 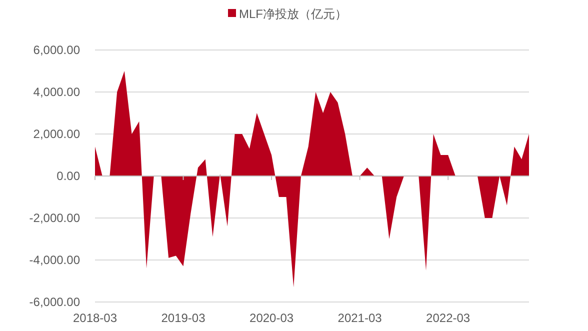 What do you see at coordinates (56, 50) in the screenshot?
I see `y-tick-label: 6,000.00` at bounding box center [56, 50].